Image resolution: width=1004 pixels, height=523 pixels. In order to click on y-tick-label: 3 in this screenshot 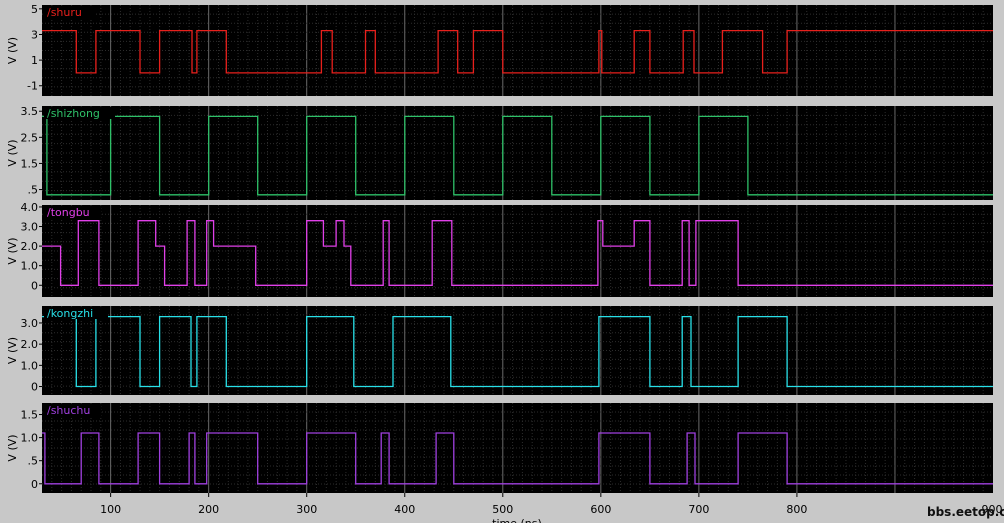, I will do `click(34, 34)`.